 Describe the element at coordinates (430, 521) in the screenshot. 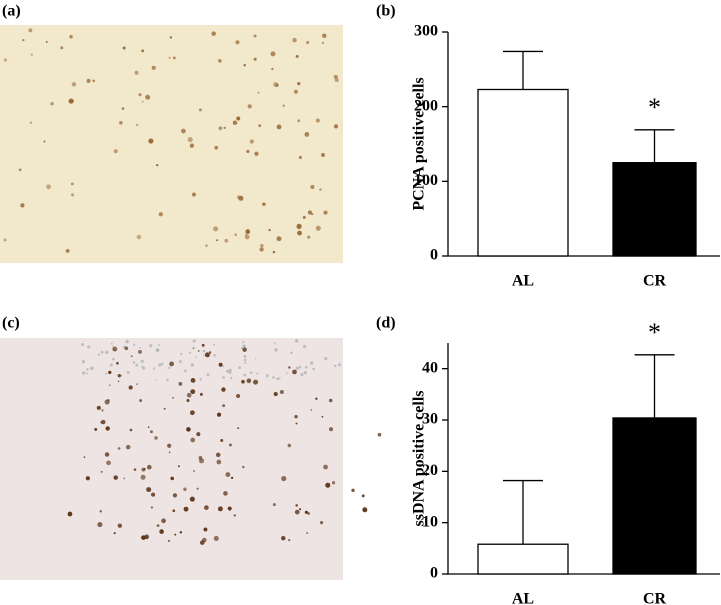

I see `y-tick-label: 10` at that location.